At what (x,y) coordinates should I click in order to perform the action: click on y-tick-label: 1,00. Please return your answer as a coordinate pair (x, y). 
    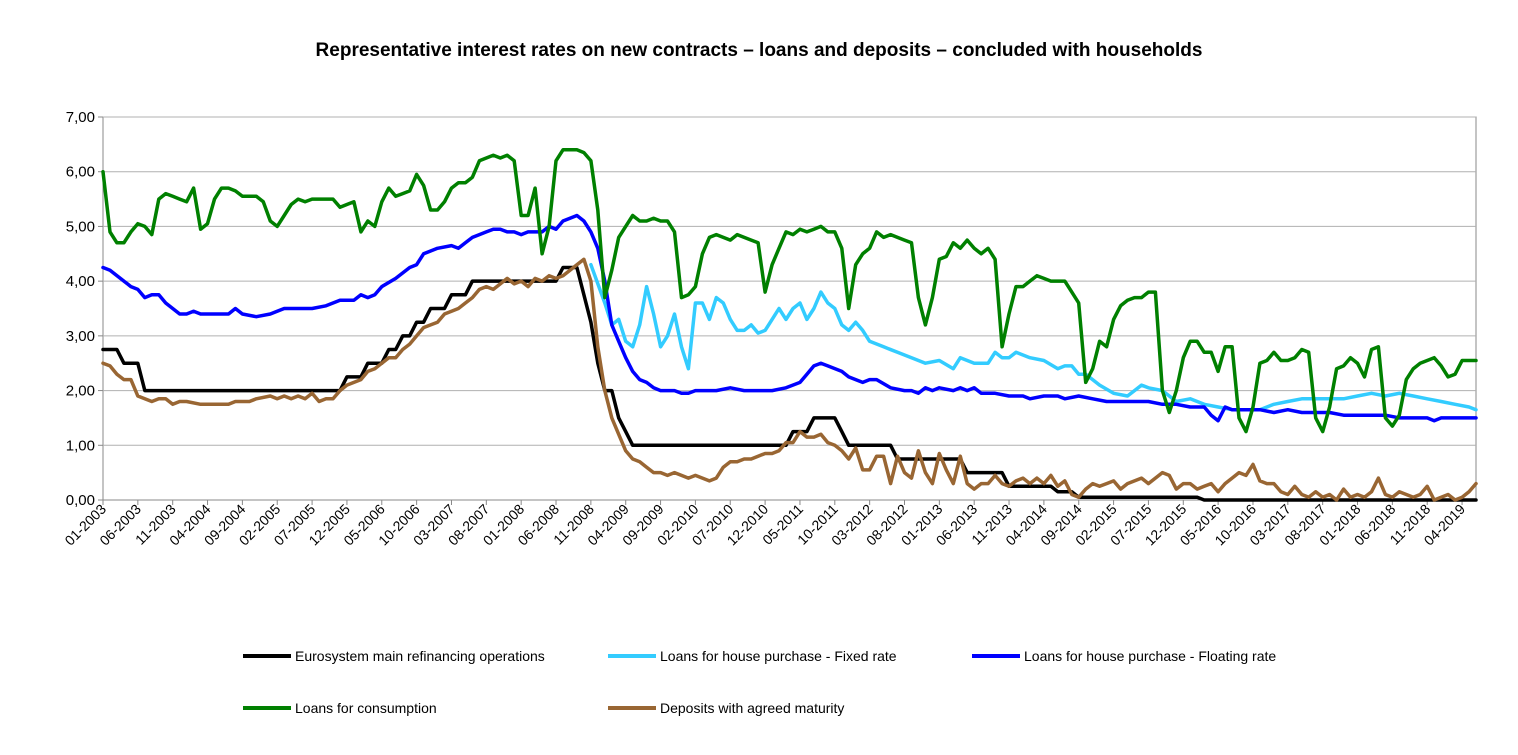
    Looking at the image, I should click on (80, 445).